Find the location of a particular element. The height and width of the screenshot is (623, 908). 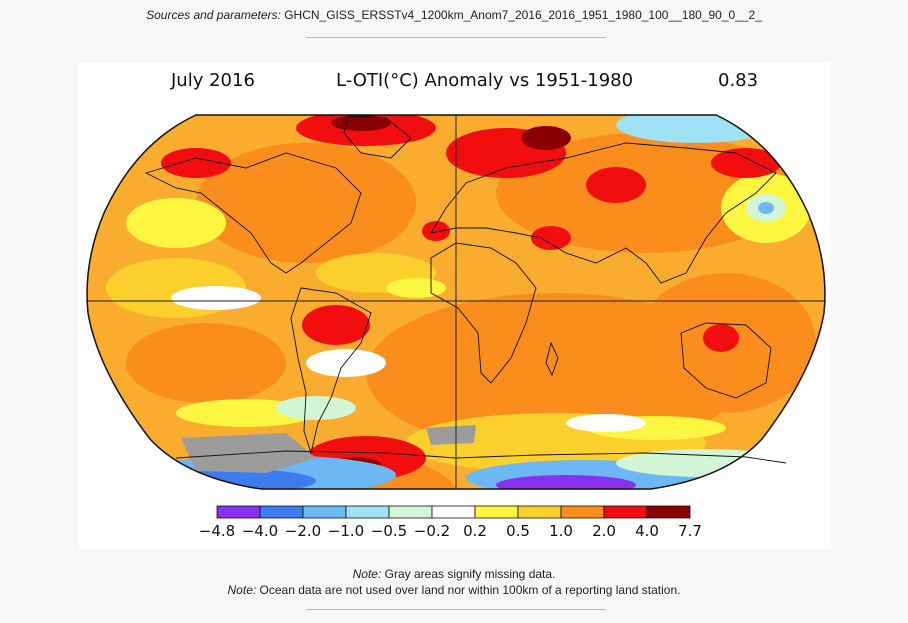

coast-africa is located at coordinates (483, 313).